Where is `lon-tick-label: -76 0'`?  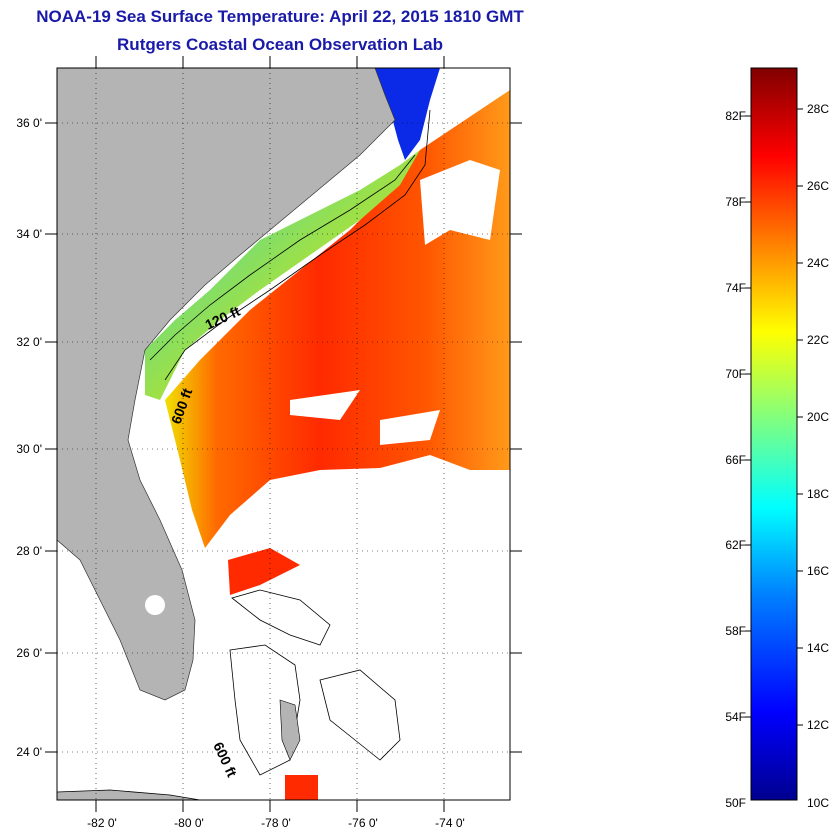
lon-tick-label: -76 0' is located at coordinates (363, 823).